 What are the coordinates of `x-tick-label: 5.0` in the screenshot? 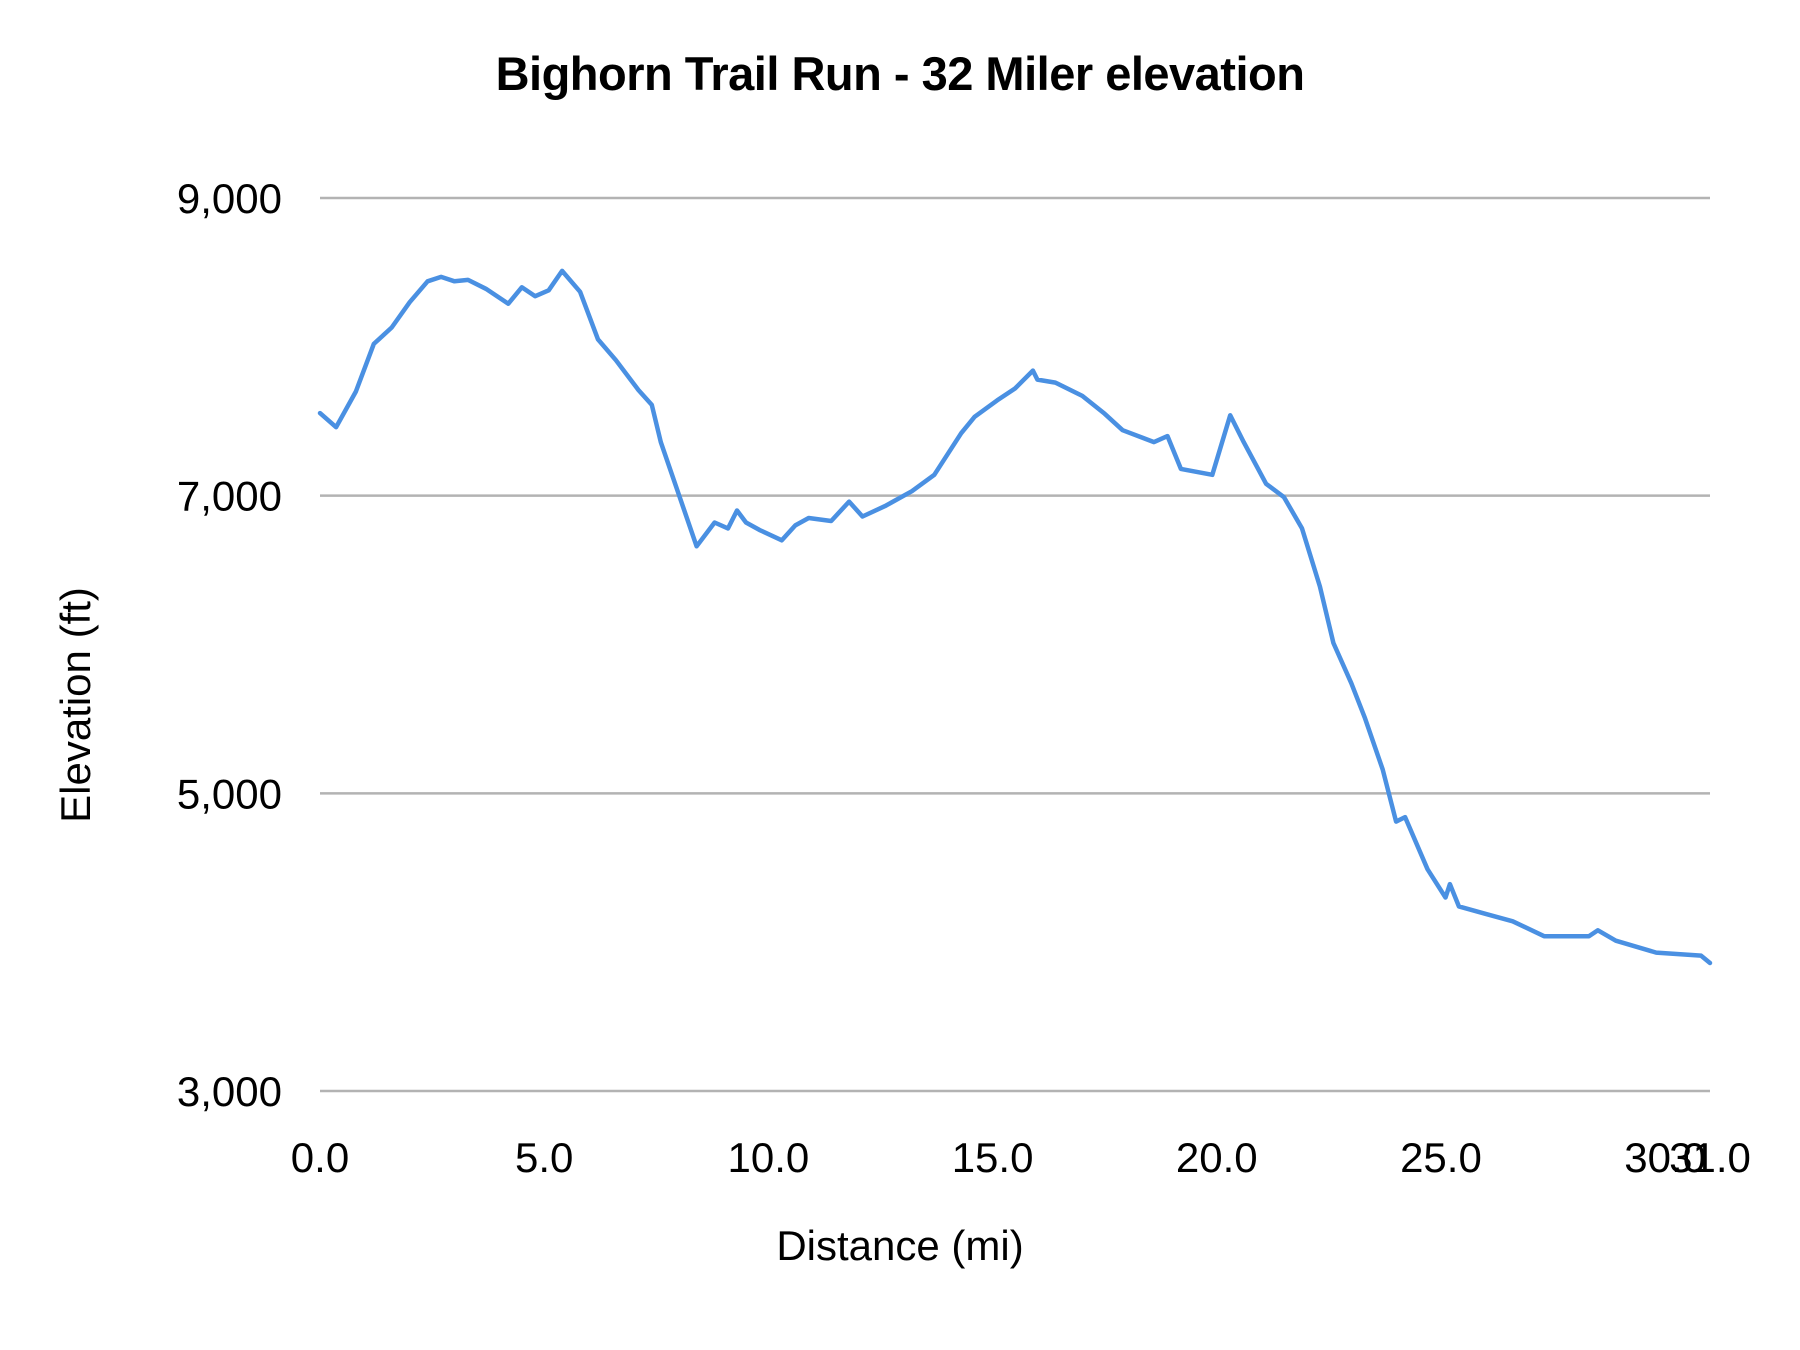 It's located at (544, 1157).